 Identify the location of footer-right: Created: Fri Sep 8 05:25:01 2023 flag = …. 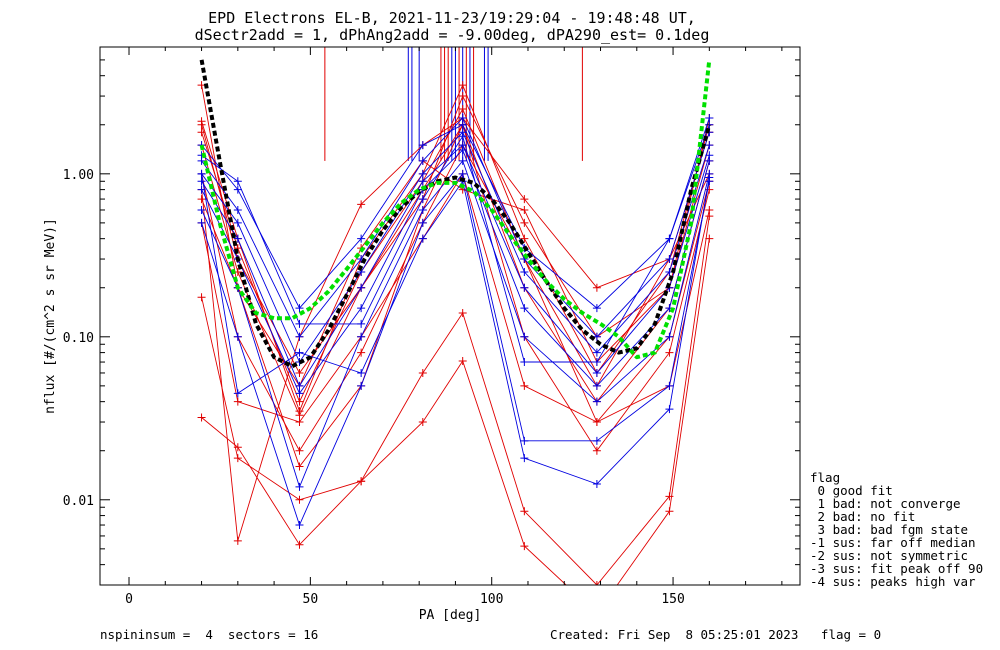
(715, 634).